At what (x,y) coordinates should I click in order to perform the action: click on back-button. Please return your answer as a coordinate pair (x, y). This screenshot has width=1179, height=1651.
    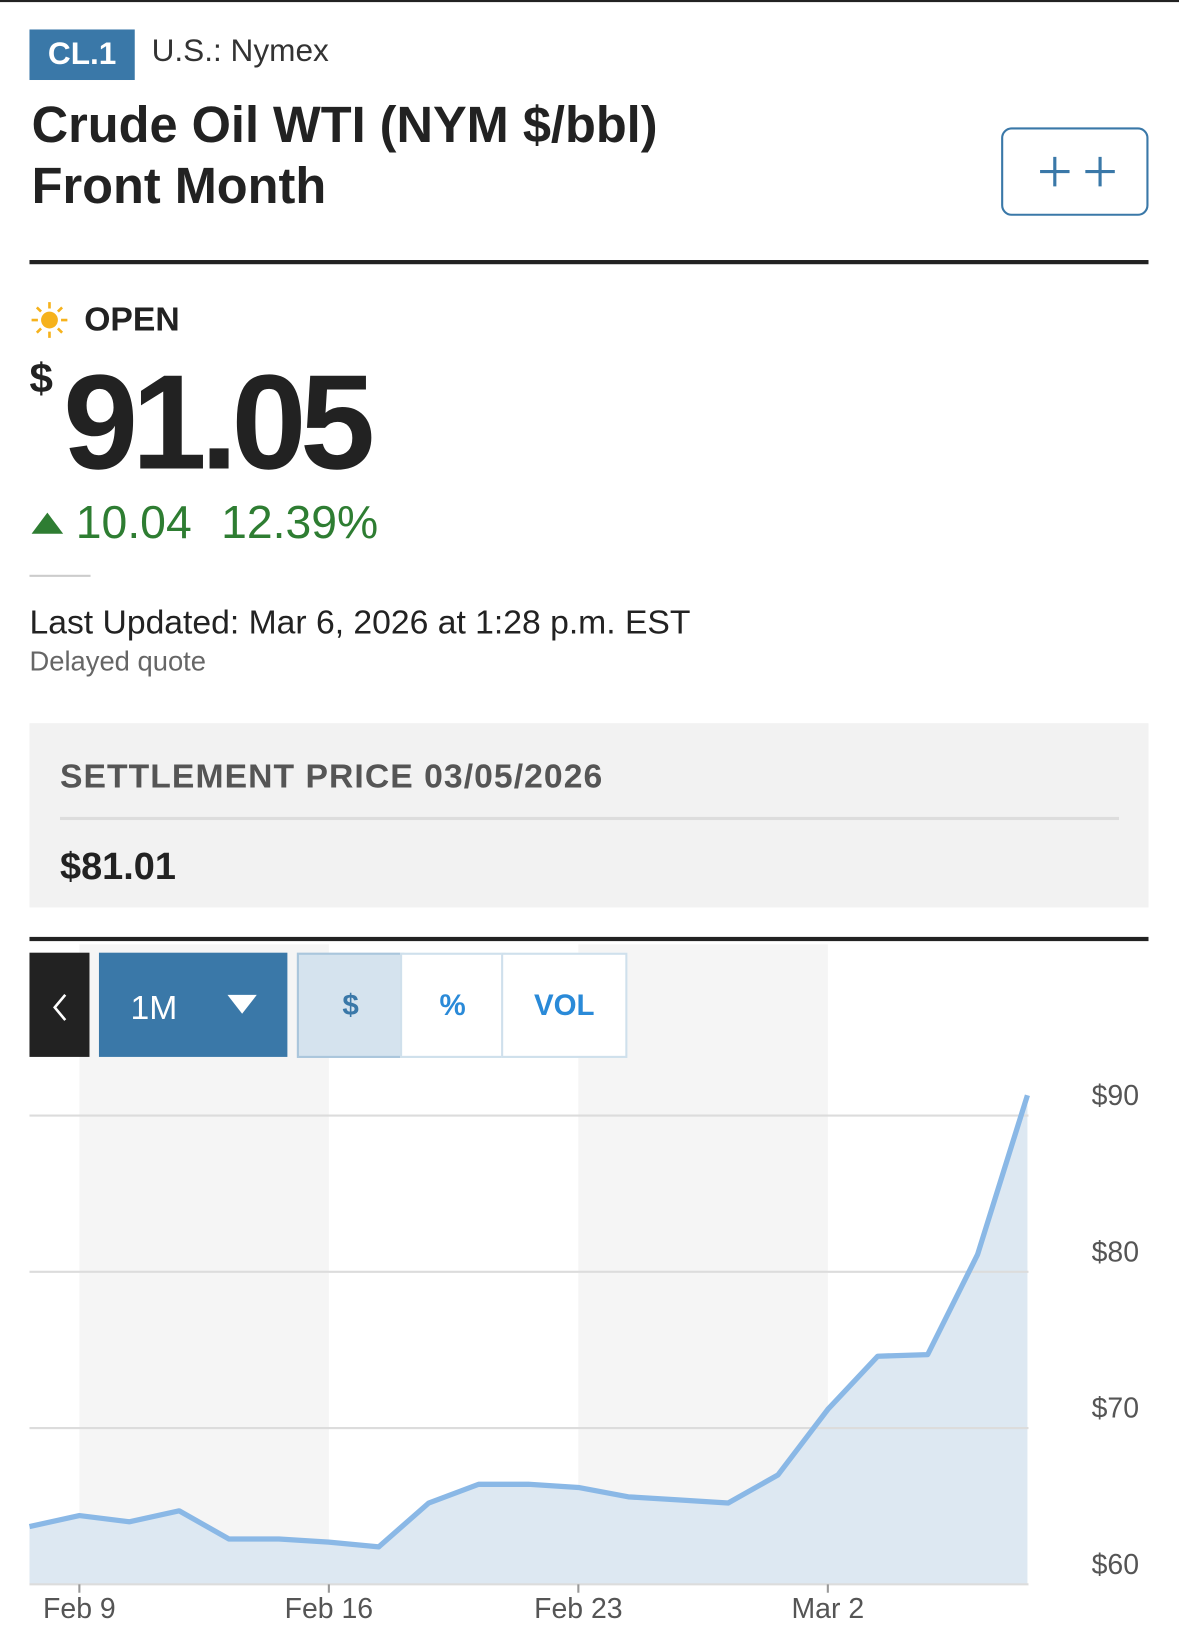
    Looking at the image, I should click on (59, 1004).